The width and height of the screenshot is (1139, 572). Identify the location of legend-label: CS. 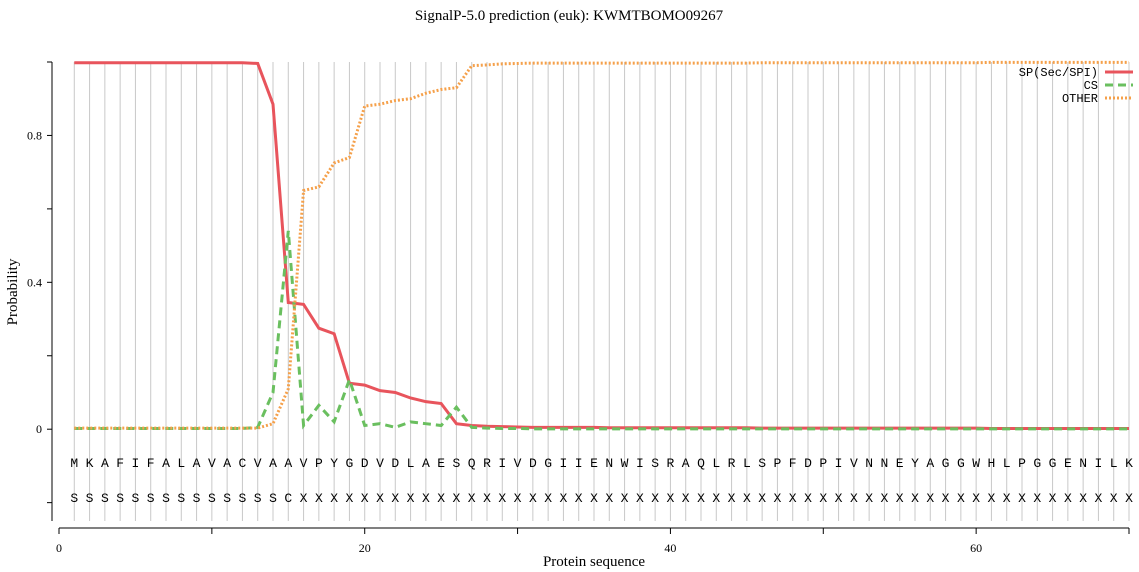
(1091, 86).